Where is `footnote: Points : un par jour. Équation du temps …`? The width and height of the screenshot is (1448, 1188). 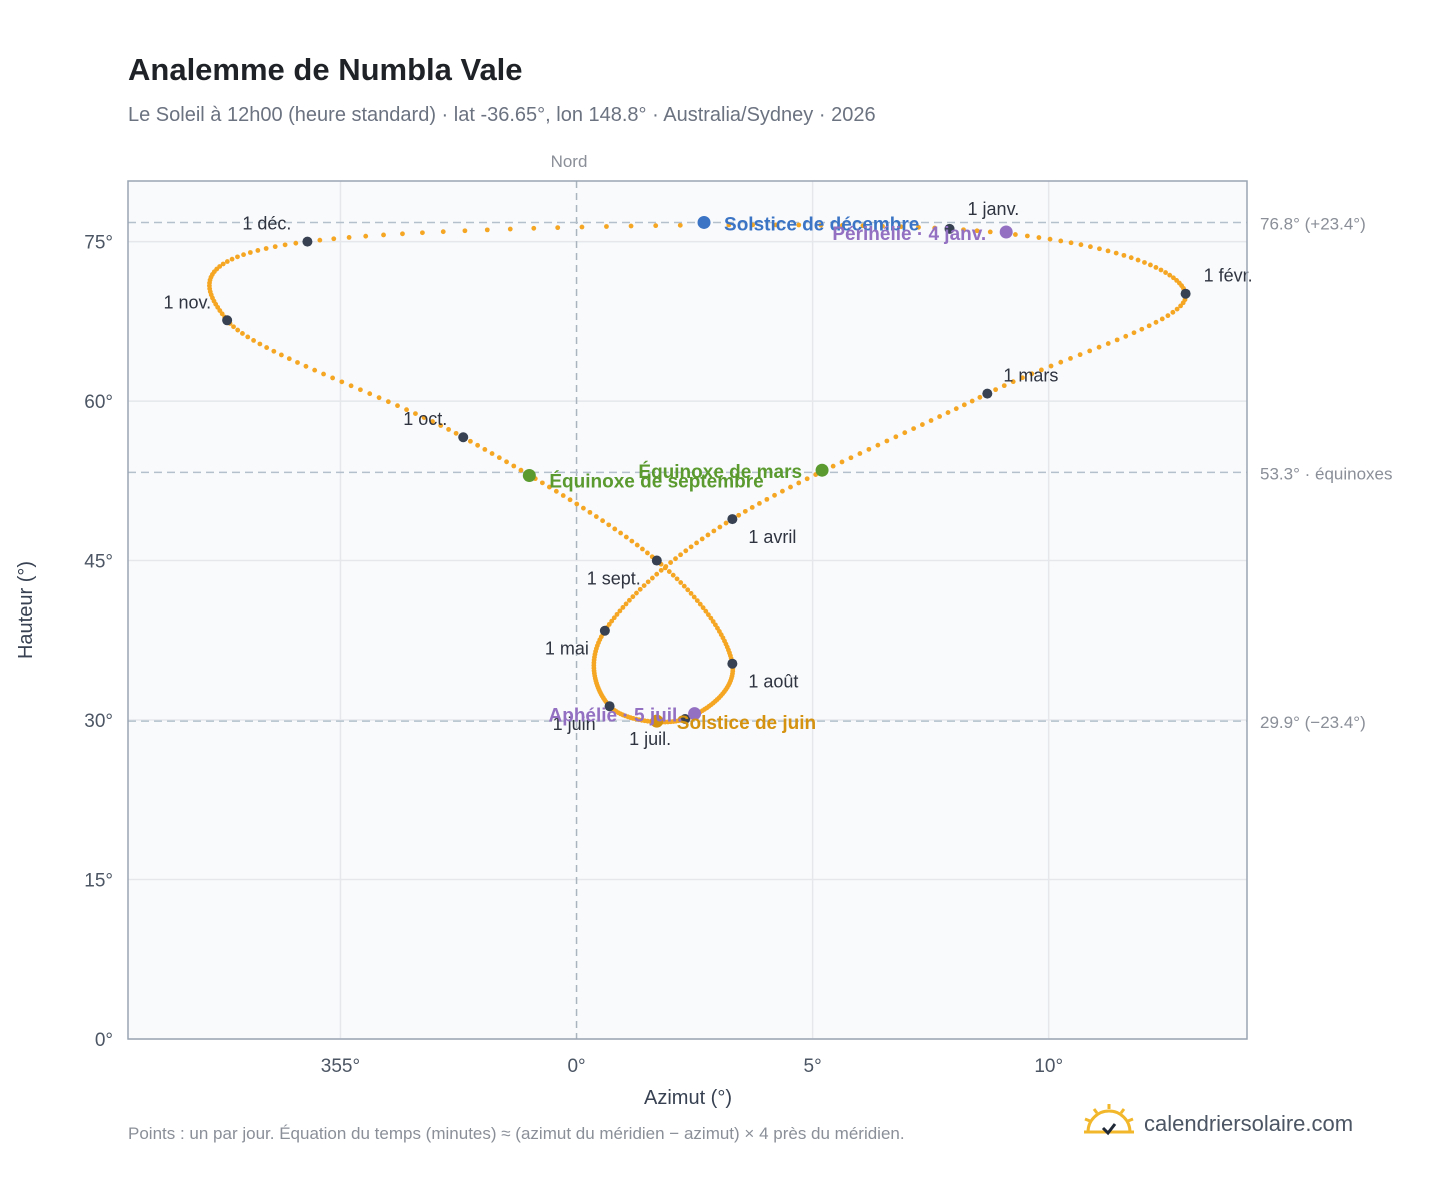
footnote: Points : un par jour. Équation du temps … is located at coordinates (516, 1133).